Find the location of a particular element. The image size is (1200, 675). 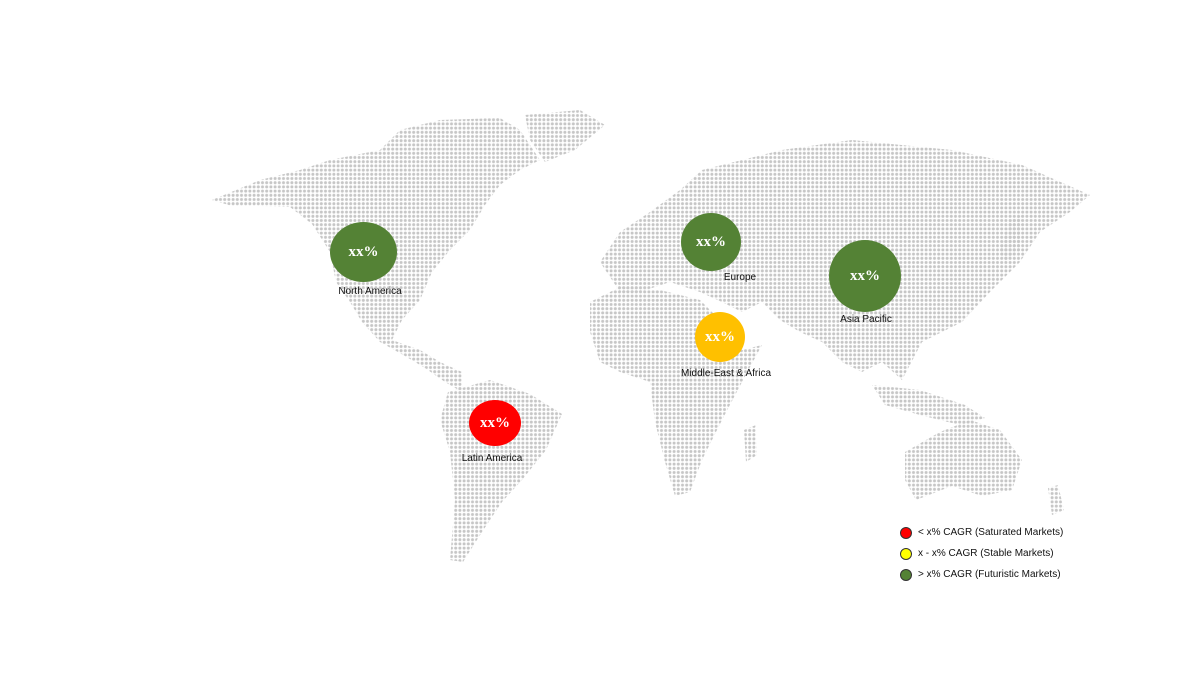

bubble-asia-pacific: xx% is located at coordinates (865, 276).